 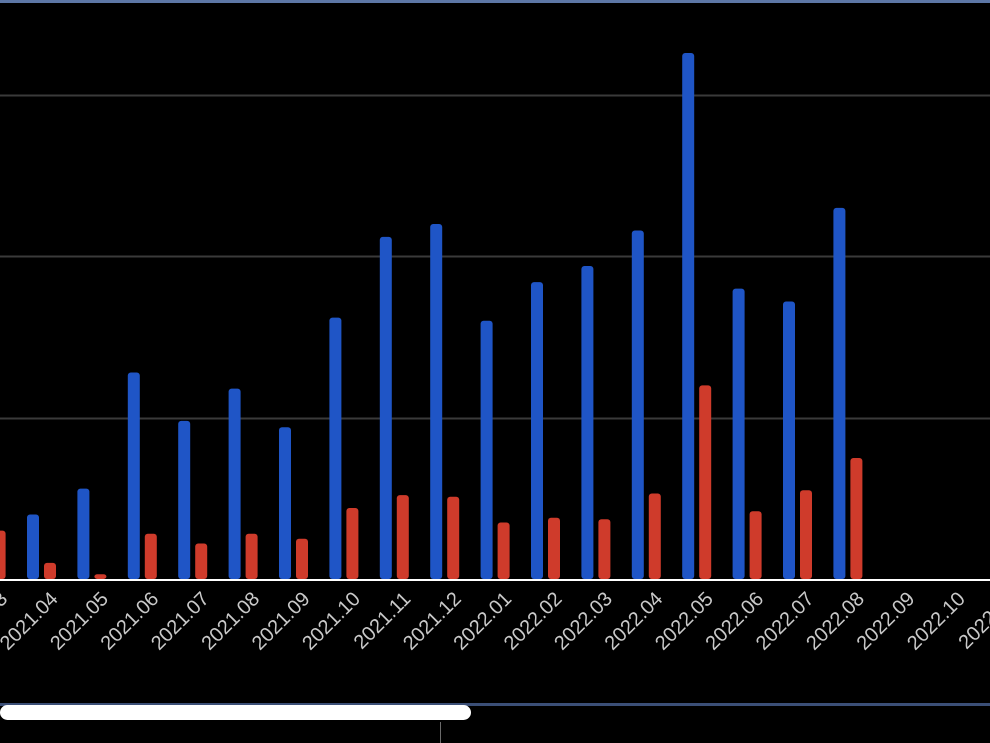 I want to click on bar-red-2021.12, so click(x=453, y=537).